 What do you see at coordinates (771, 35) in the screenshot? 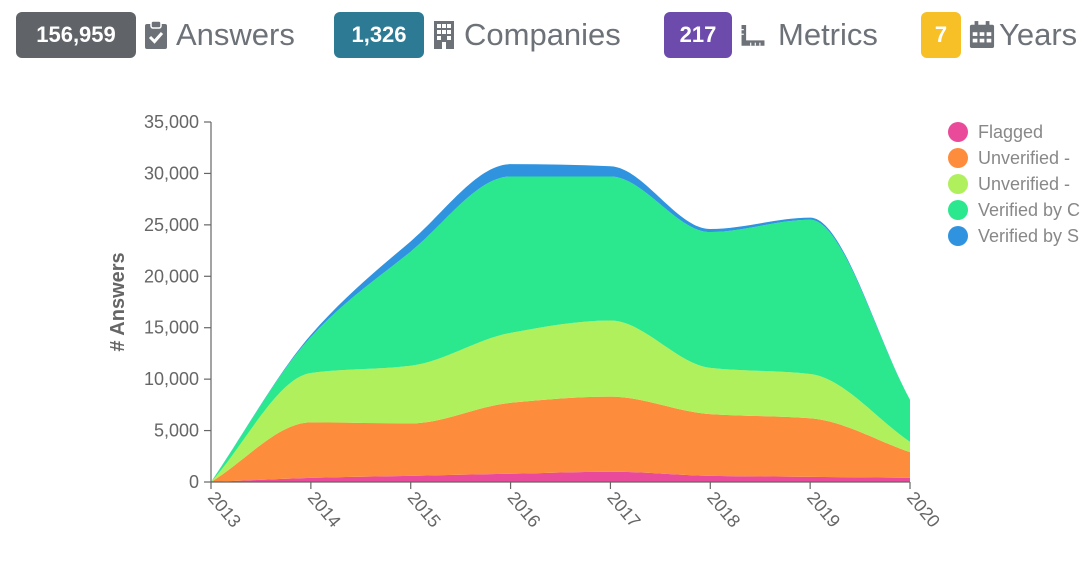
I see `stat-metrics: 217 Metrics` at bounding box center [771, 35].